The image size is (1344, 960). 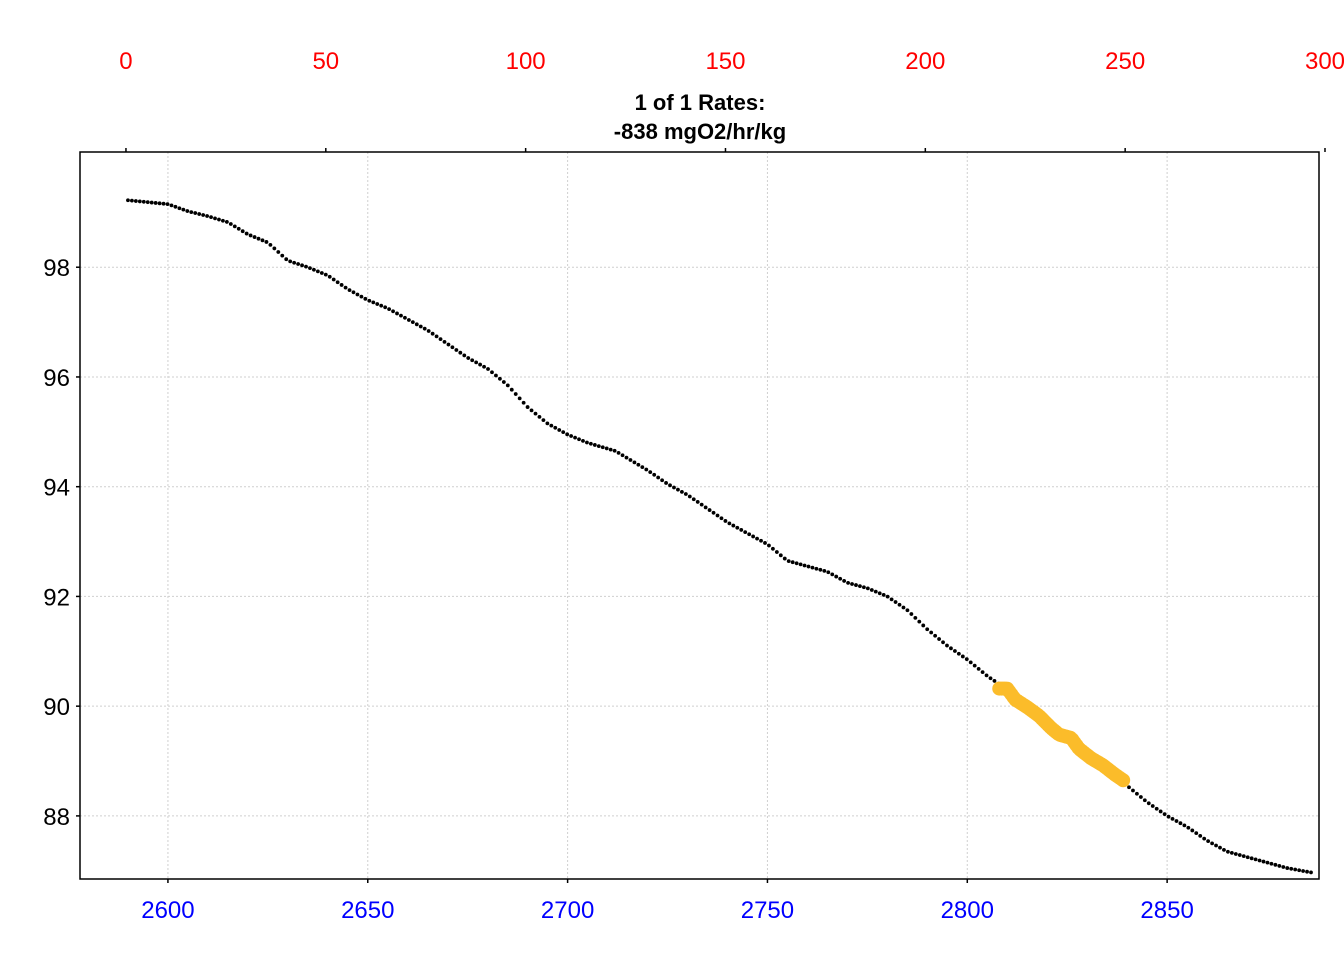 What do you see at coordinates (1324, 61) in the screenshot?
I see `x-top-tick-label: 300` at bounding box center [1324, 61].